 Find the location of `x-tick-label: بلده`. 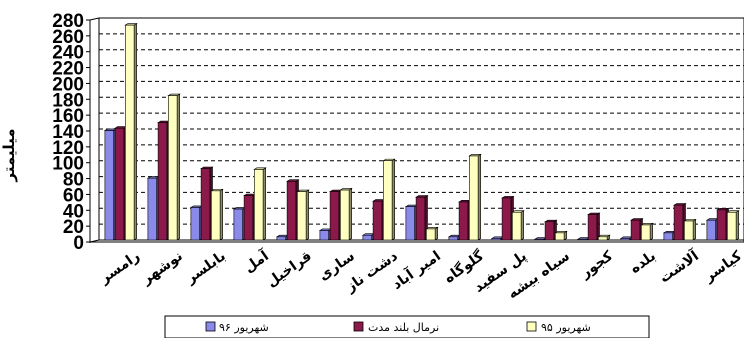

x-tick-label: بلده is located at coordinates (643, 262).